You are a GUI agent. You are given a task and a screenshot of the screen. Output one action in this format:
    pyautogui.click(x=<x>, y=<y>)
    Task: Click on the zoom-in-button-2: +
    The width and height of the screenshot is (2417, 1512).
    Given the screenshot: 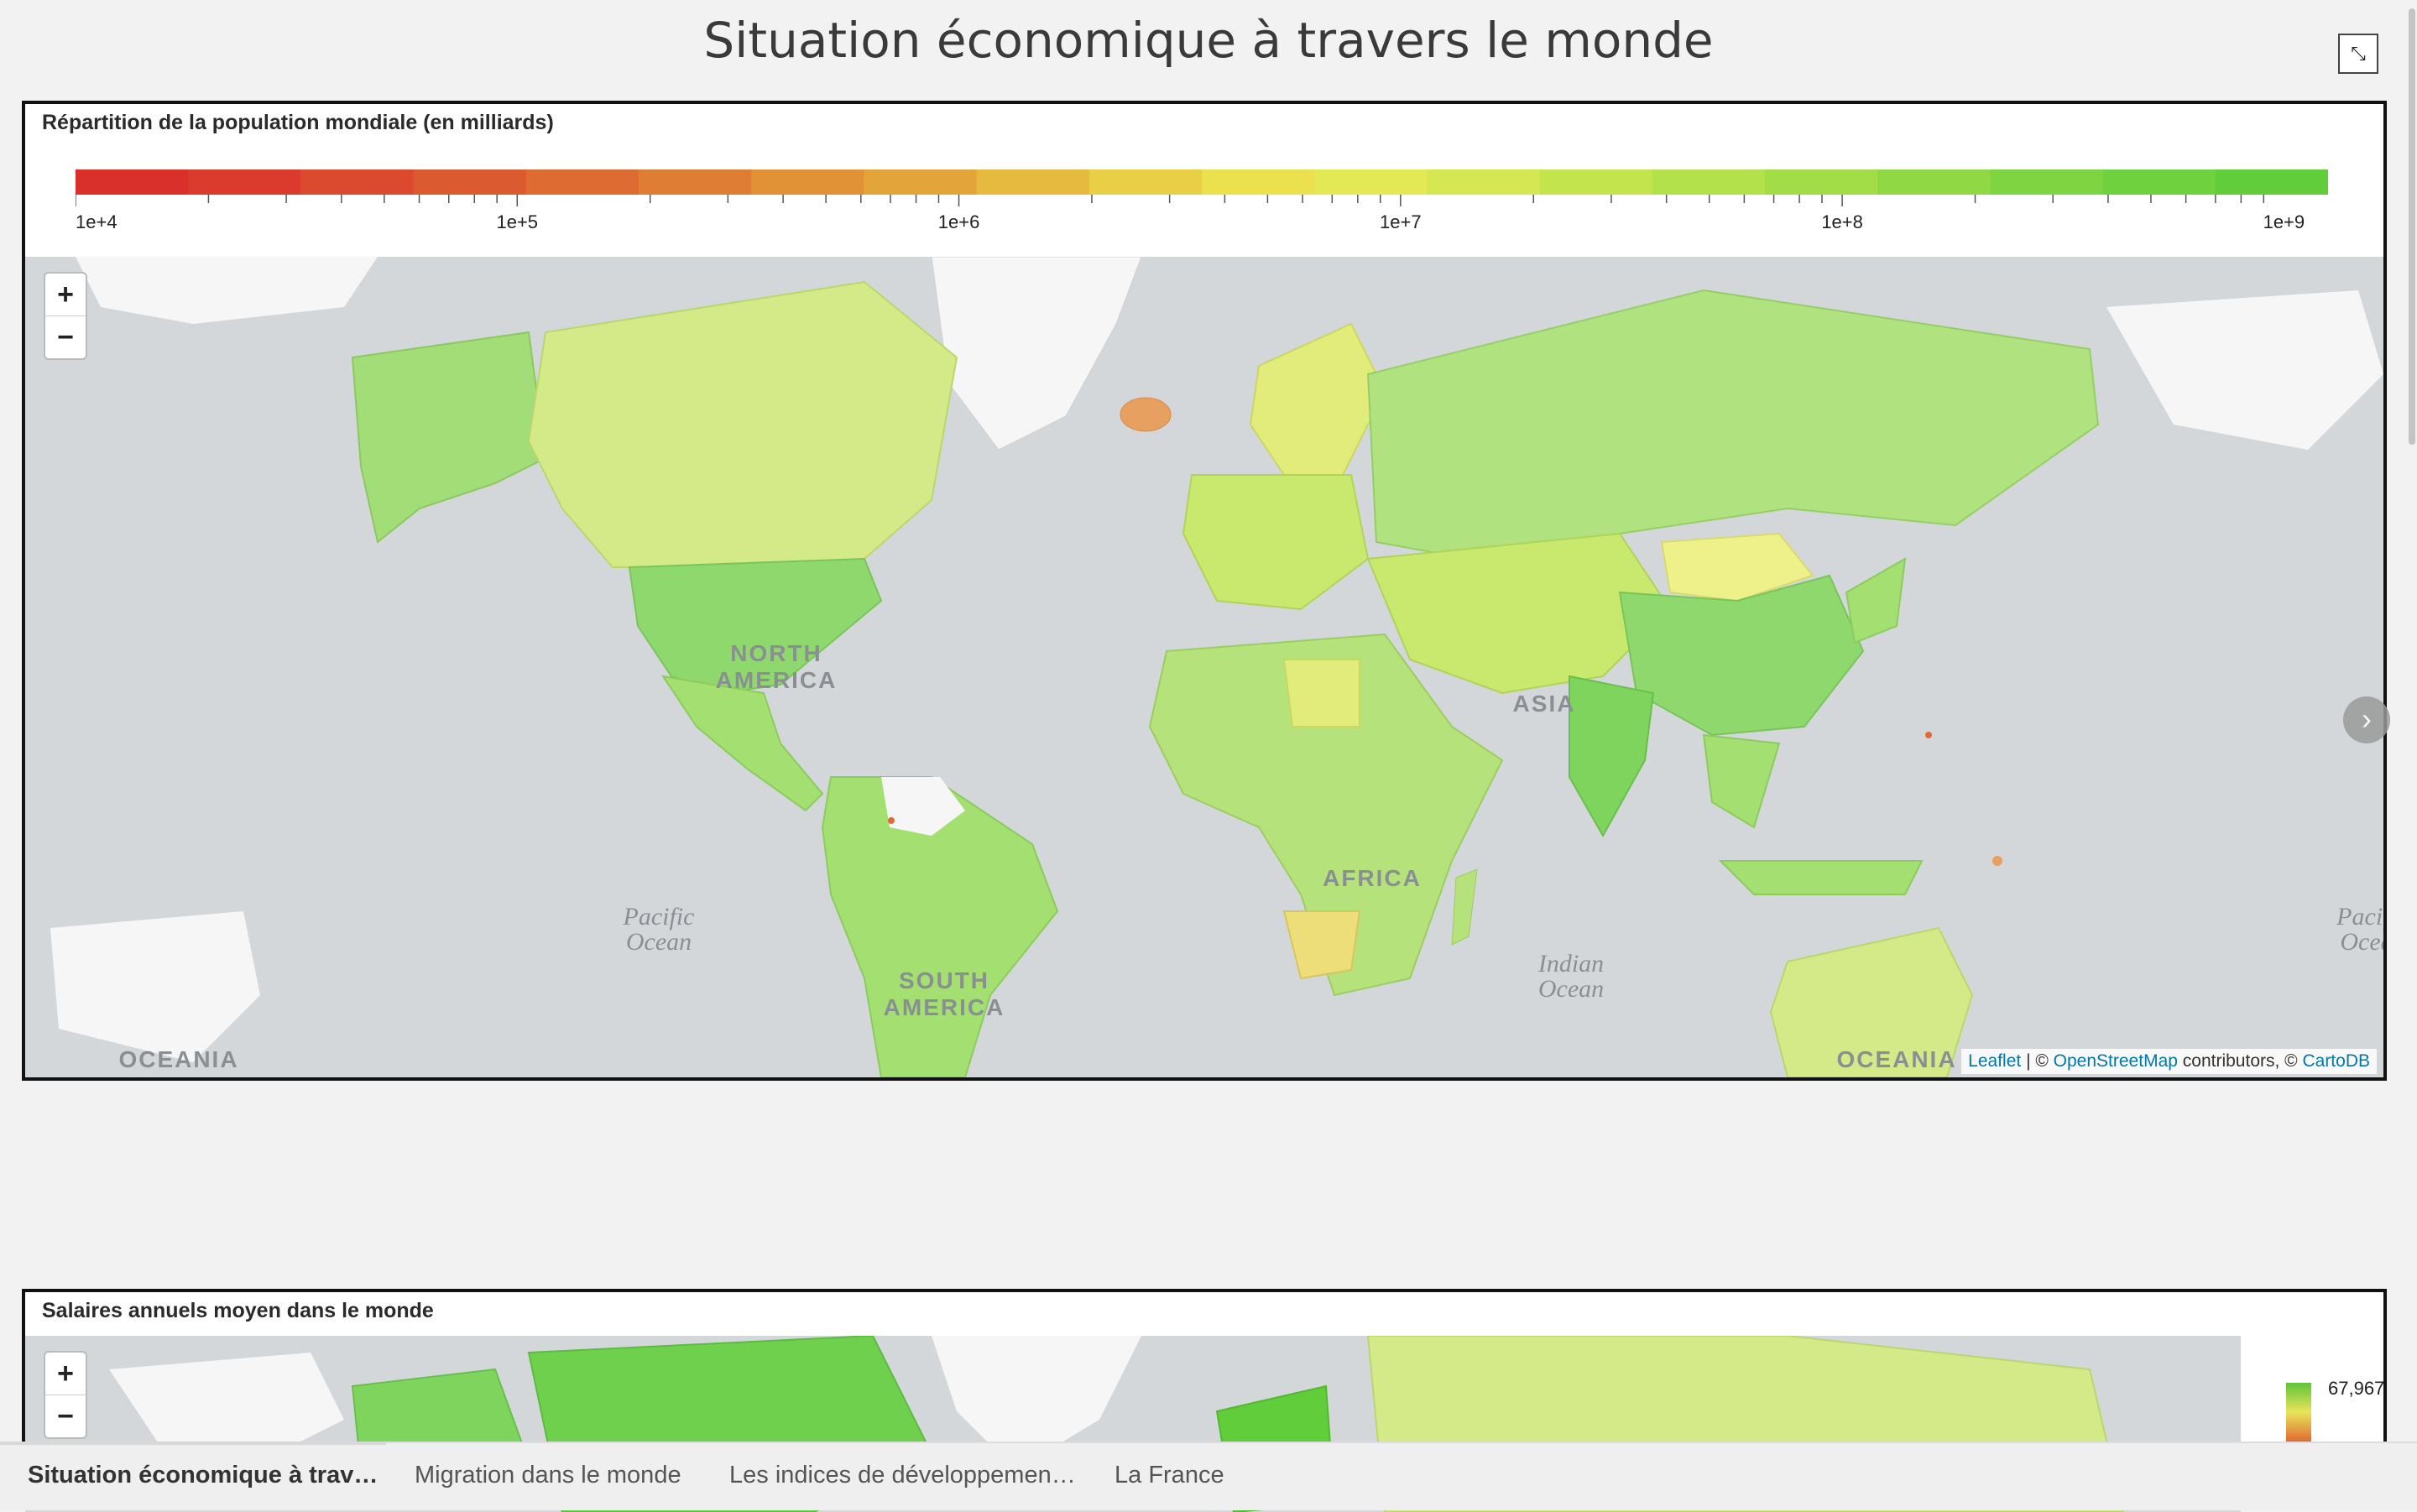 What is the action you would take?
    pyautogui.click(x=65, y=1373)
    